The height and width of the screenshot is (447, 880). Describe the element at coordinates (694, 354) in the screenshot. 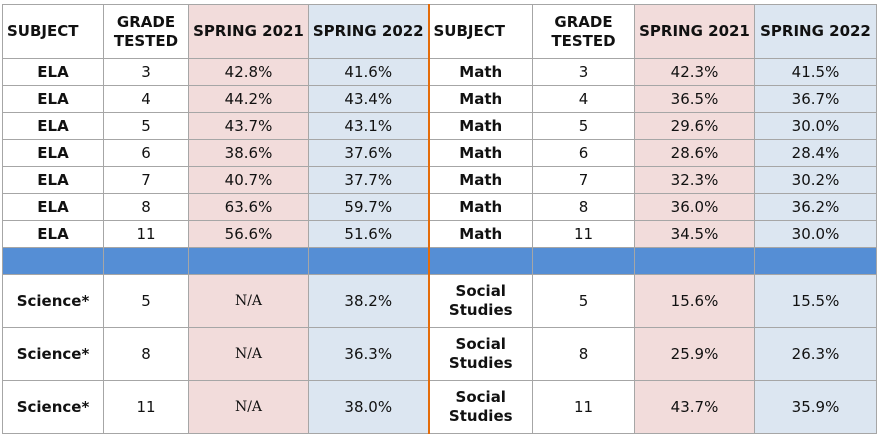

I see `table-cell: 25.9%` at that location.